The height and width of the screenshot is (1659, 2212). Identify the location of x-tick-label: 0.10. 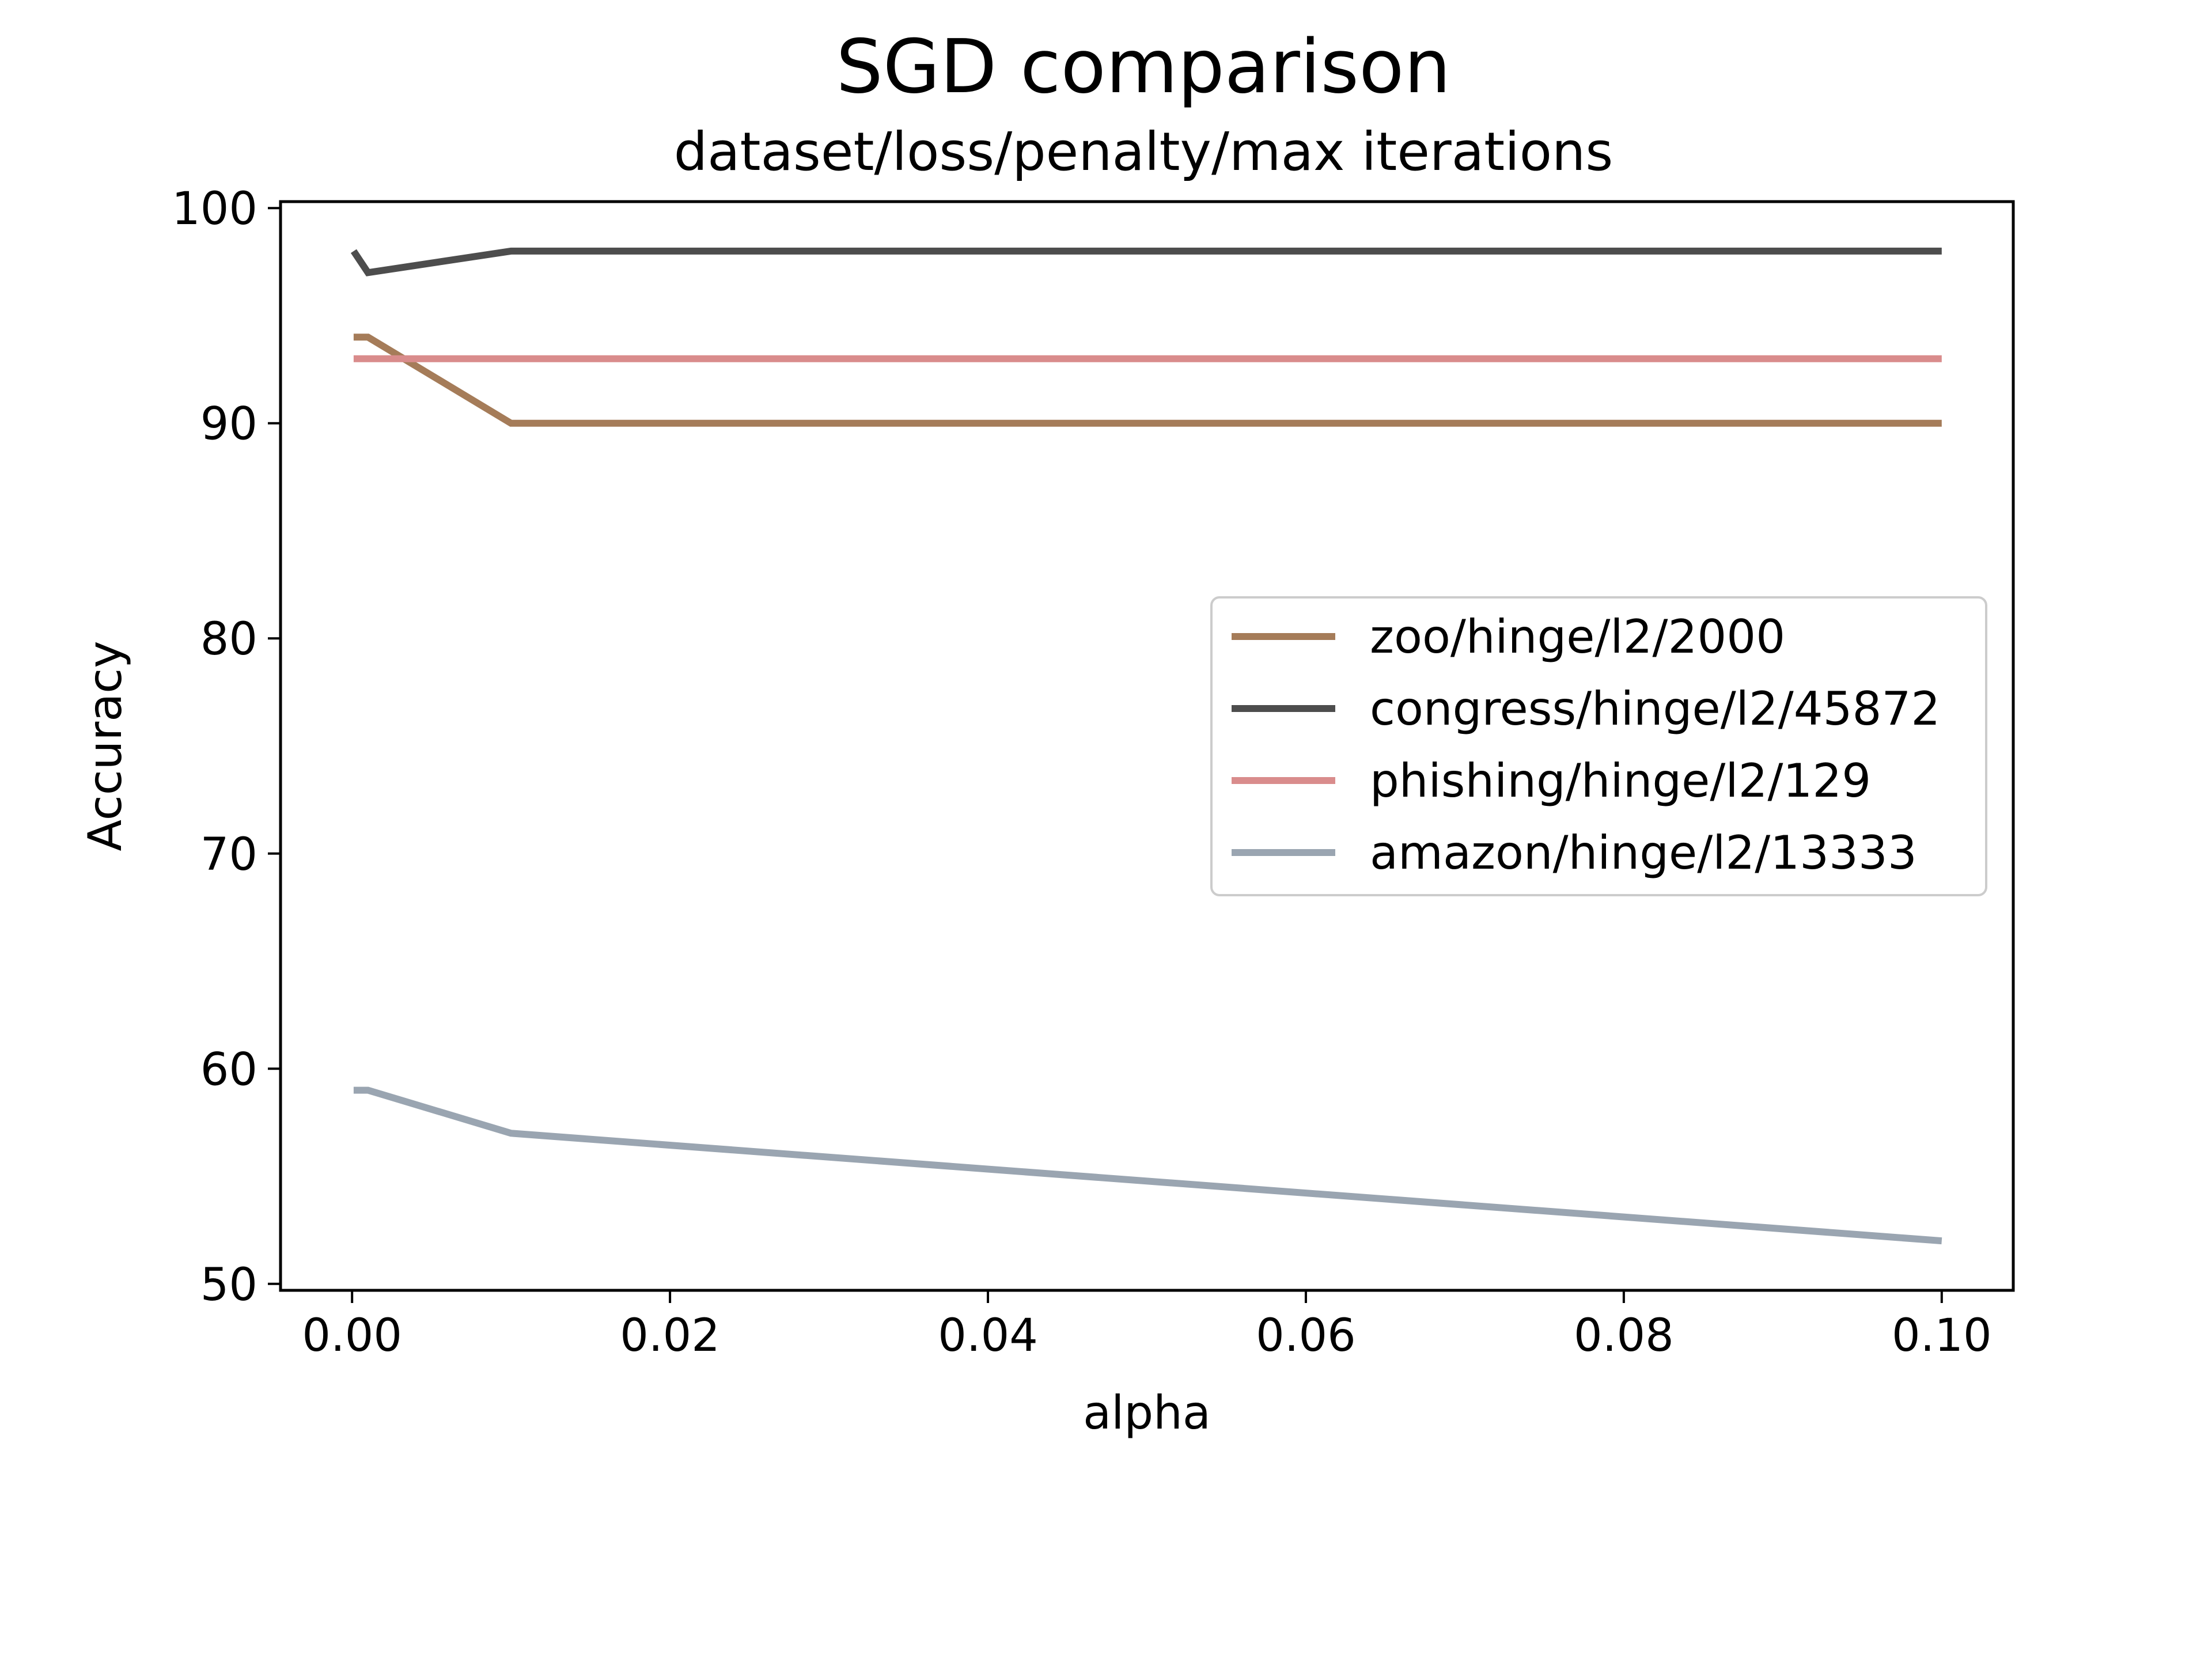
(1942, 1336).